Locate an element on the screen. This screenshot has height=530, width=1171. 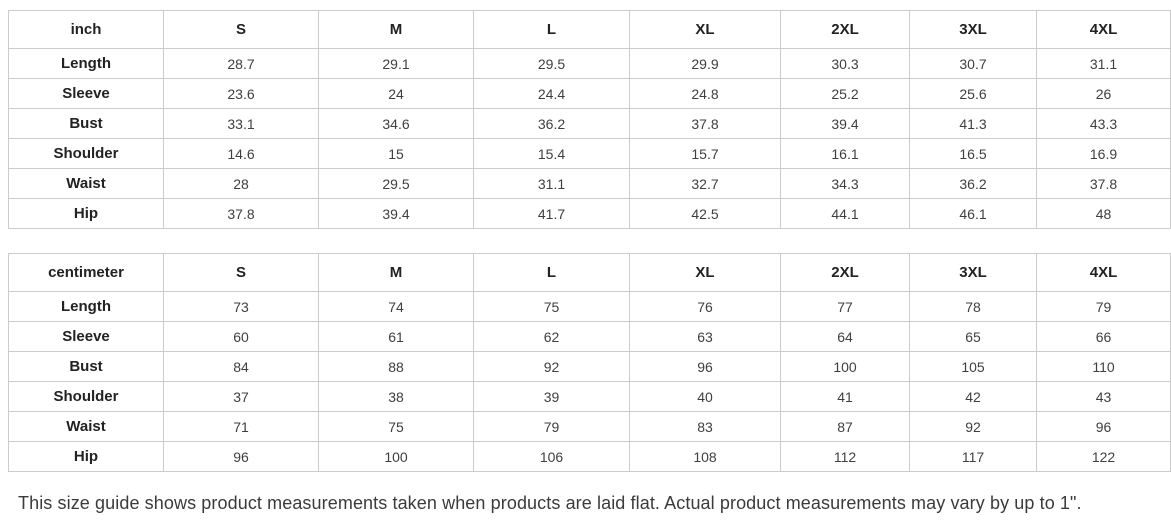
cell-value: 23.6 is located at coordinates (241, 93).